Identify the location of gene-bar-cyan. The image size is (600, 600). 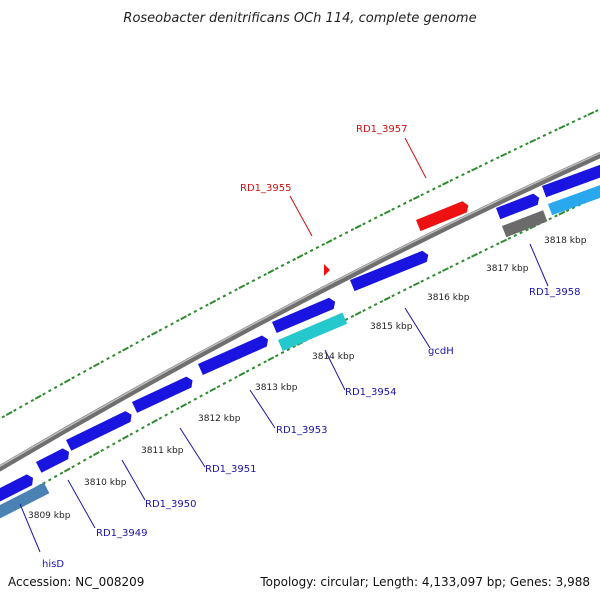
(574, 198).